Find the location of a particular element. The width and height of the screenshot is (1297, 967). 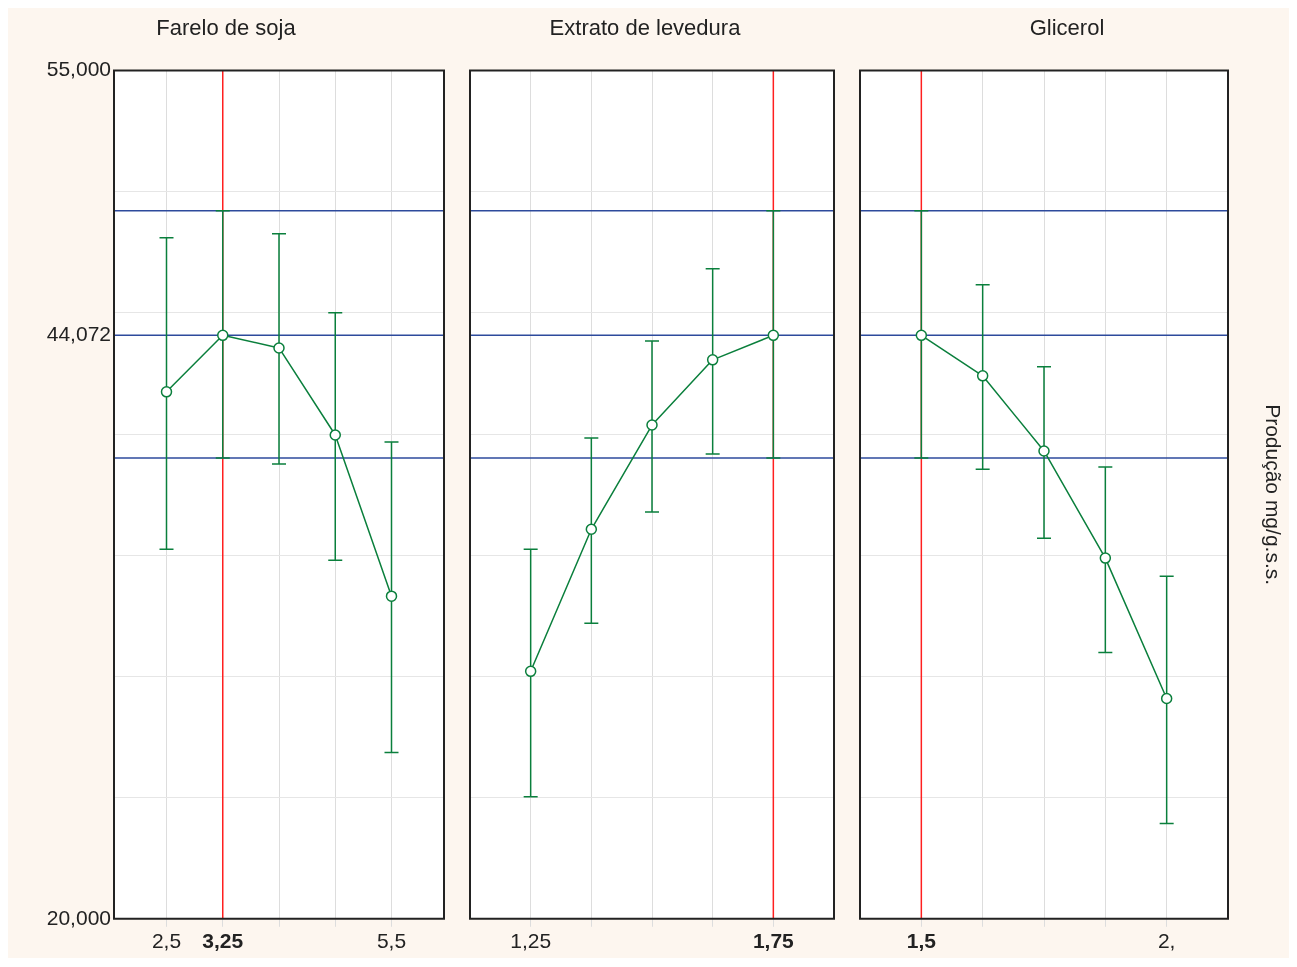

x-tick-label: 1,5 is located at coordinates (921, 941).